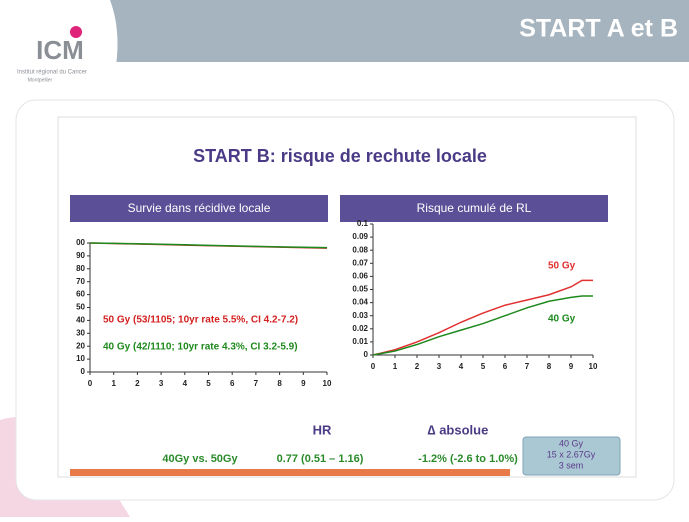 This screenshot has height=522, width=689. What do you see at coordinates (562, 319) in the screenshot?
I see `series-label: 40 Gy` at bounding box center [562, 319].